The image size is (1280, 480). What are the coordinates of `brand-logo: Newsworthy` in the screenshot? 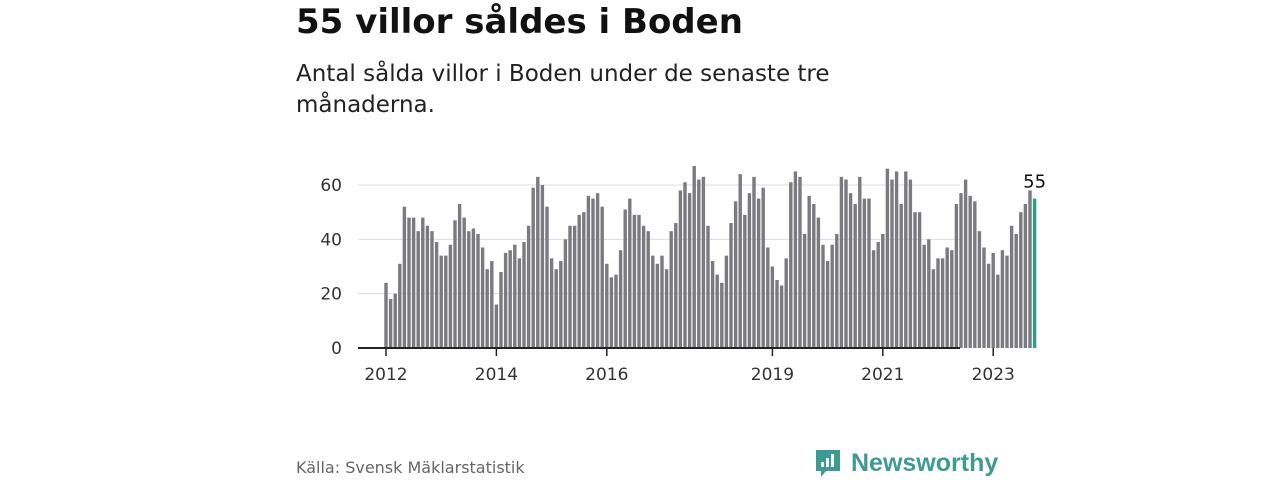 It's located at (906, 463).